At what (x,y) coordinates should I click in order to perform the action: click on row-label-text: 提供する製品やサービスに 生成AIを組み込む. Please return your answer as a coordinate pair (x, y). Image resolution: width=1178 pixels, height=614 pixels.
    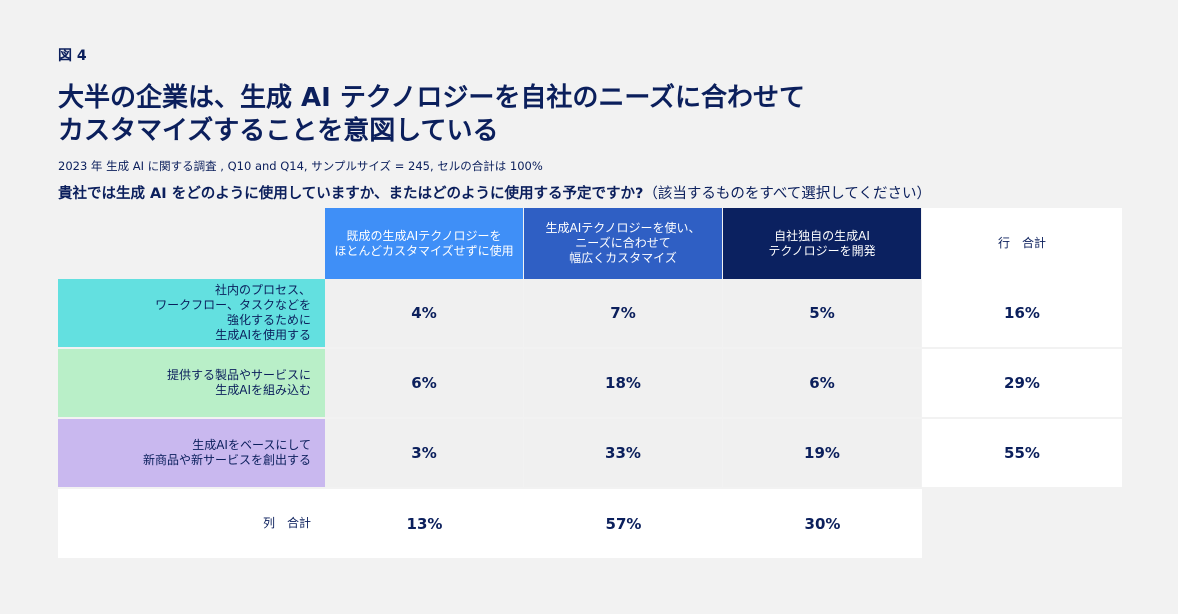
    Looking at the image, I should click on (238, 382).